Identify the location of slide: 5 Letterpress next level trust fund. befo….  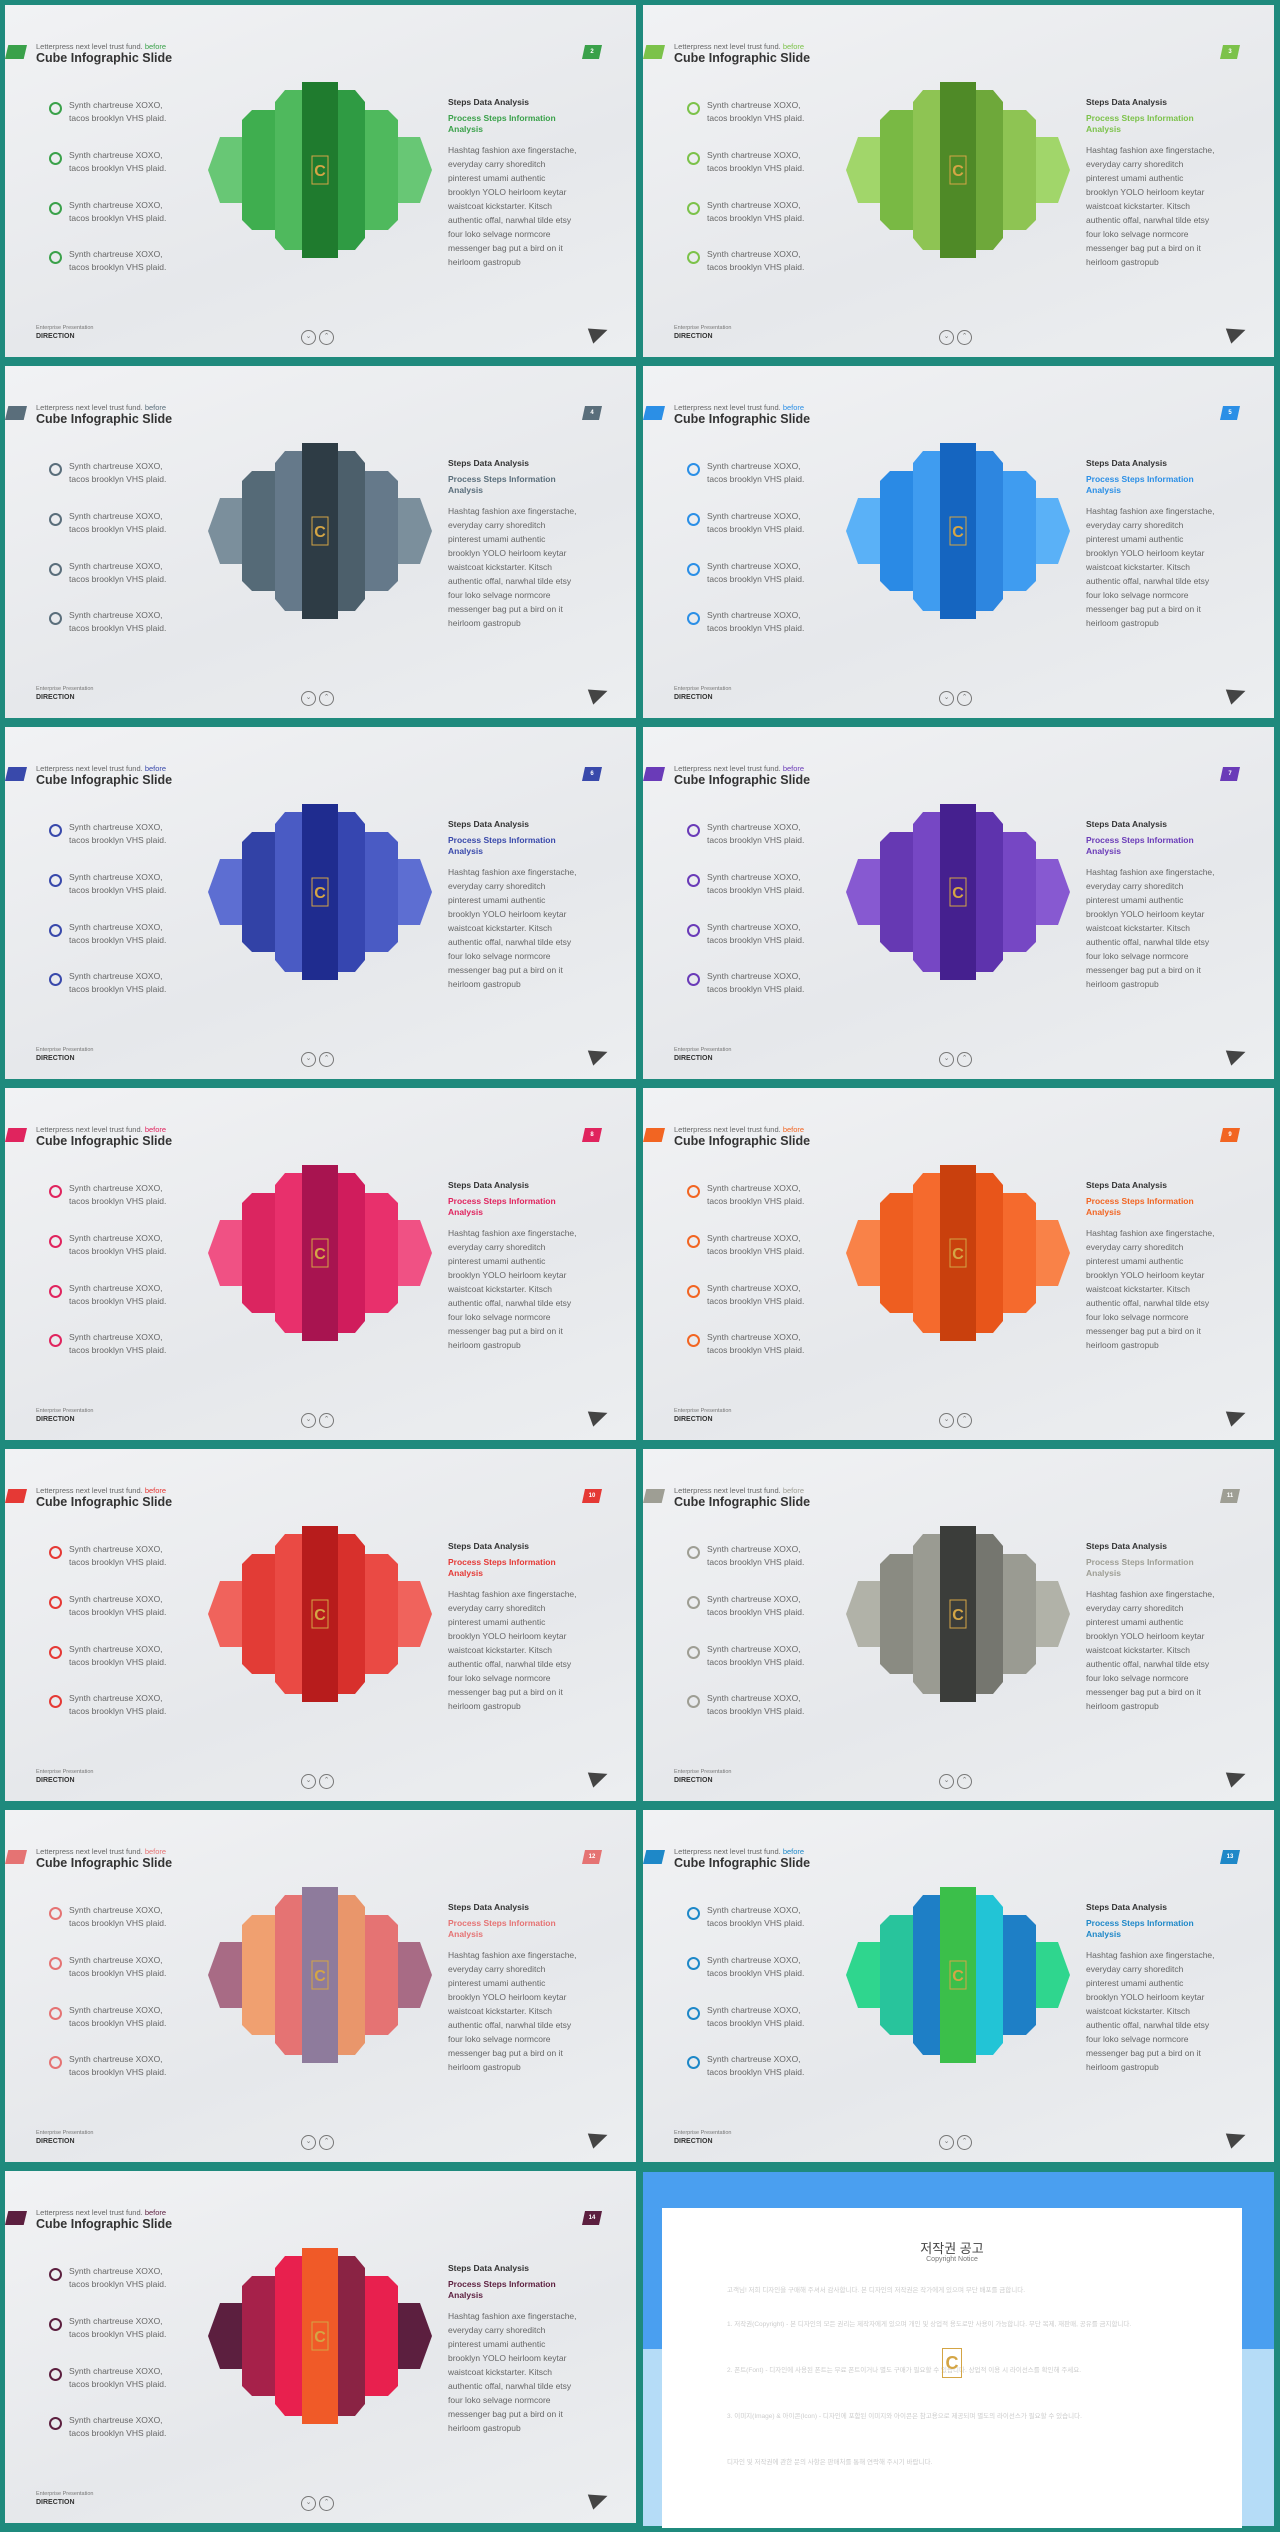
(958, 542).